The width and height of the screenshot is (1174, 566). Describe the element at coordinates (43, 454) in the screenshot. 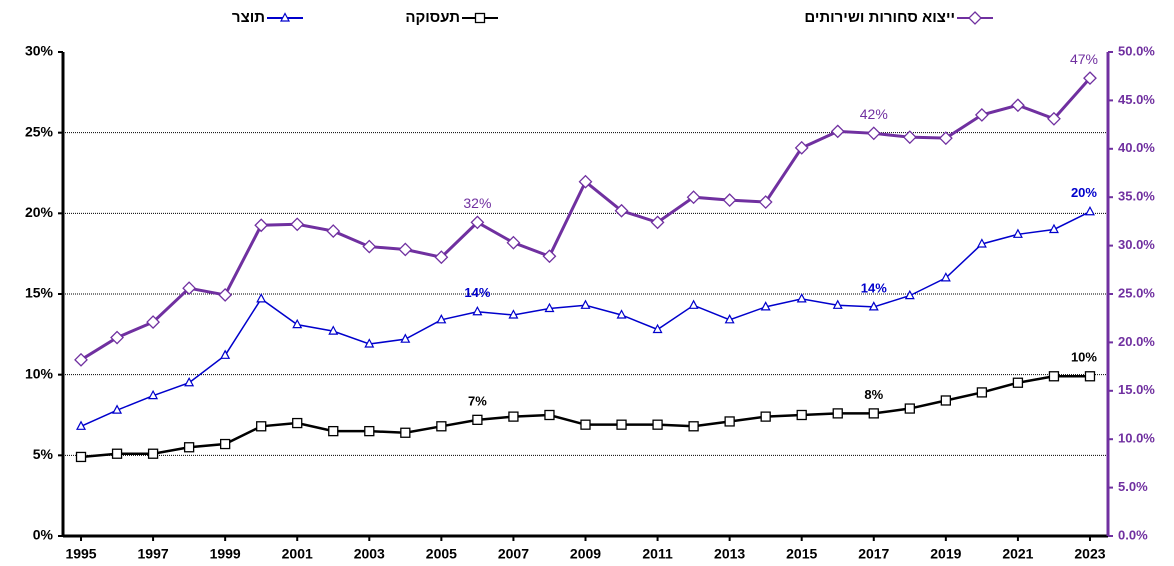

I see `y-tick-label: 5%` at that location.